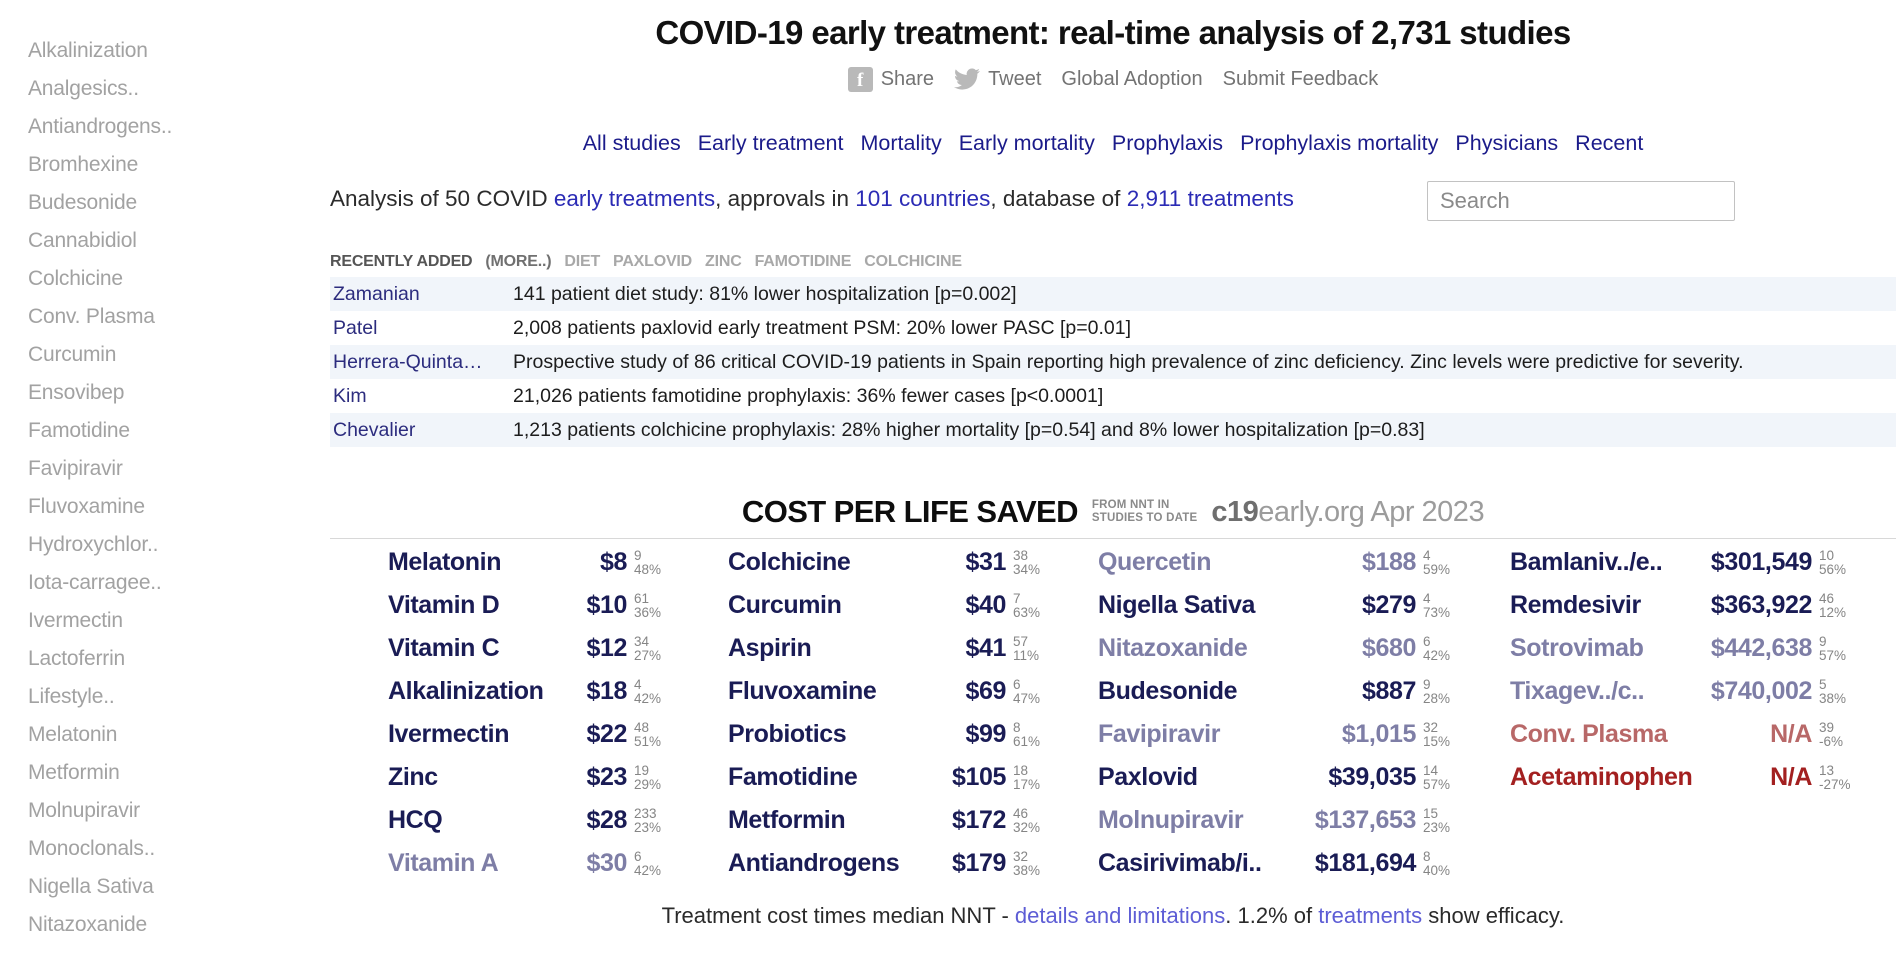 The image size is (1896, 961). I want to click on submit-feedback-link: Submit Feedback, so click(1300, 78).